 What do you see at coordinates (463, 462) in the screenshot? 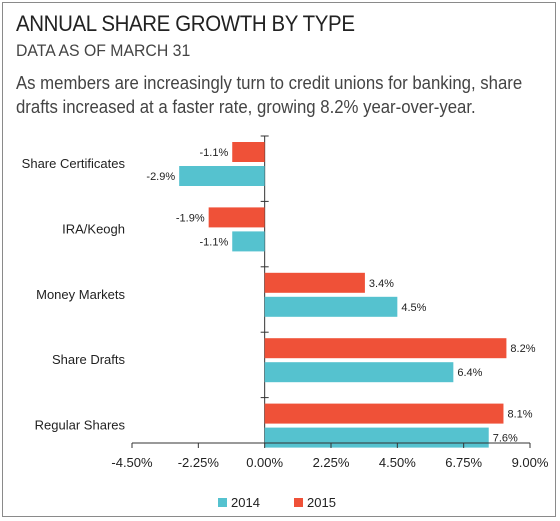
I see `x-tick-label: 6.75%` at bounding box center [463, 462].